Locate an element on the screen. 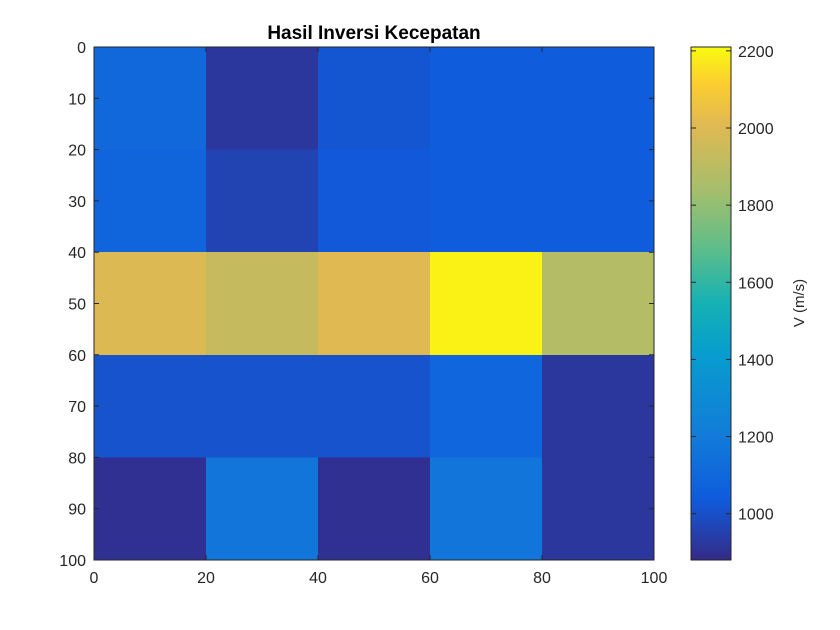 This screenshot has width=840, height=630. colorbar-tick-label: 1800 is located at coordinates (756, 206).